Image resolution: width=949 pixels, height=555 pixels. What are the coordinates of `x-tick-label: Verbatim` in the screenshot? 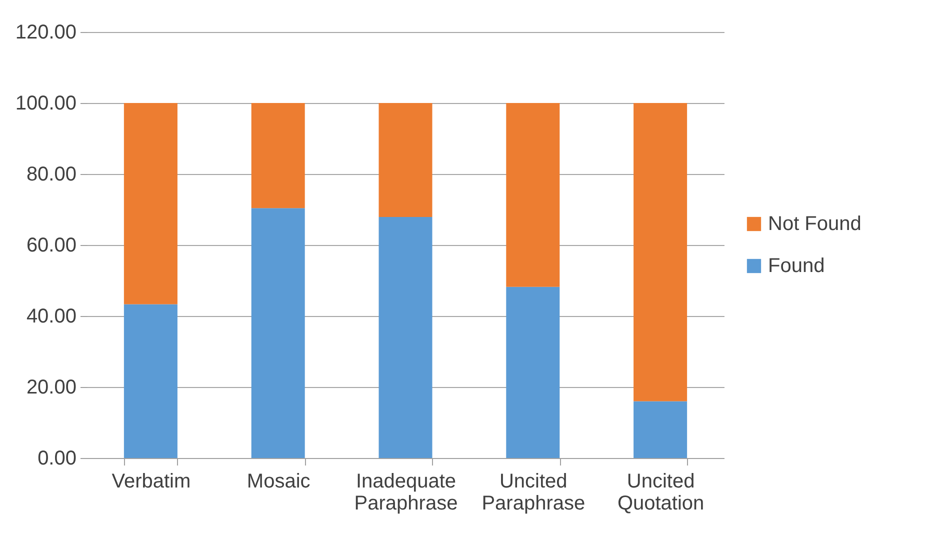 It's located at (151, 481).